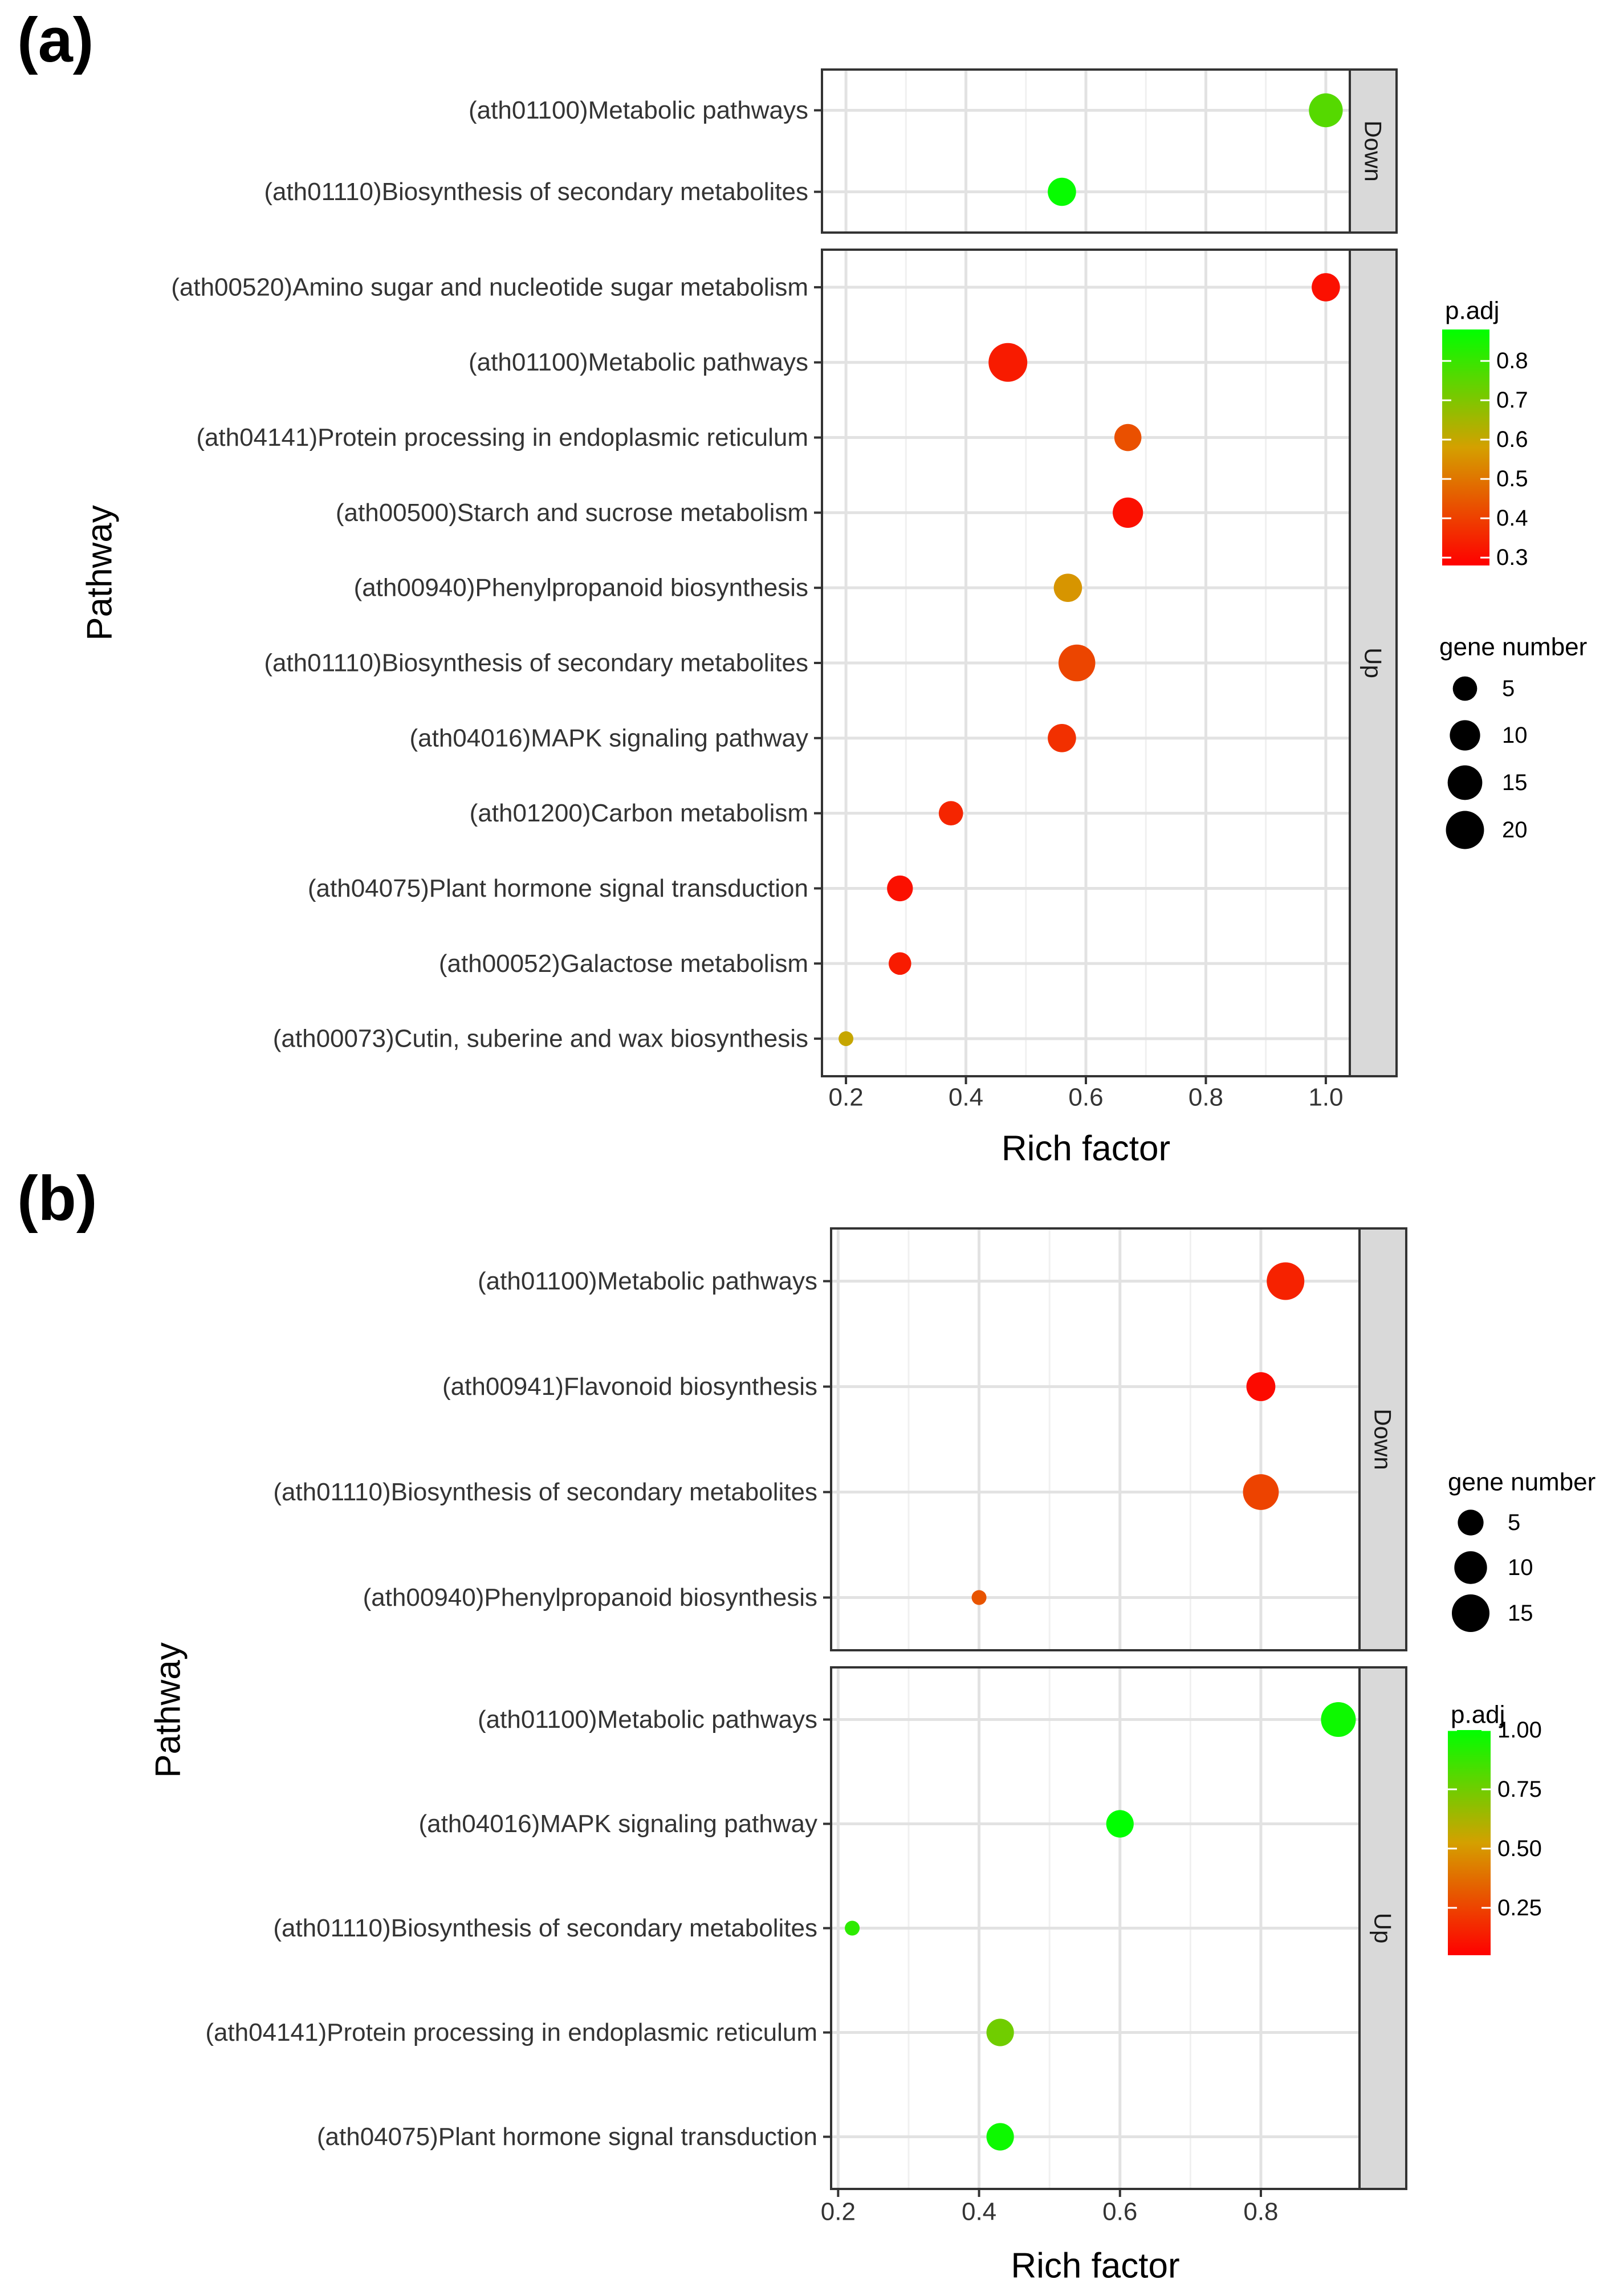 Image resolution: width=1624 pixels, height=2283 pixels. I want to click on panel-label: (b), so click(57, 1198).